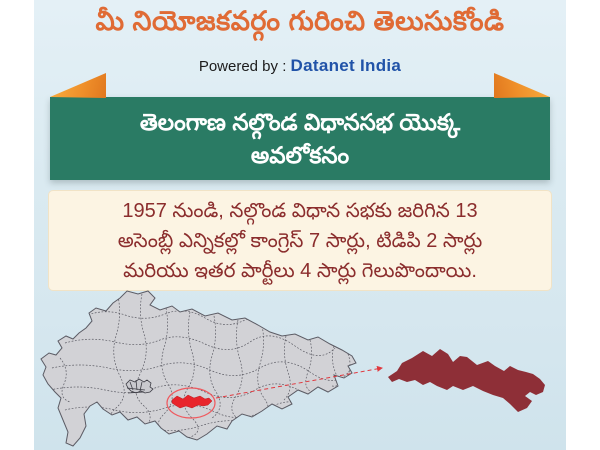  I want to click on ribbon-fold-right-icon, so click(522, 85).